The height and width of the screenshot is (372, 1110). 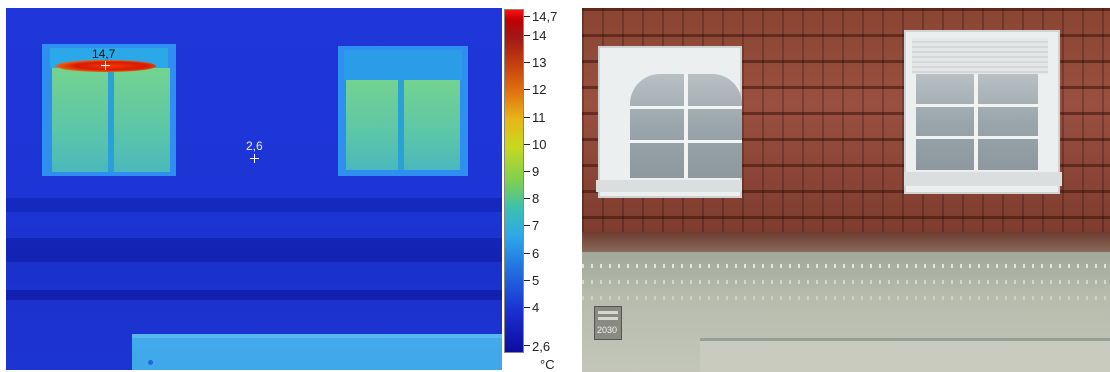 I want to click on scale-tick-label: 13, so click(x=539, y=63).